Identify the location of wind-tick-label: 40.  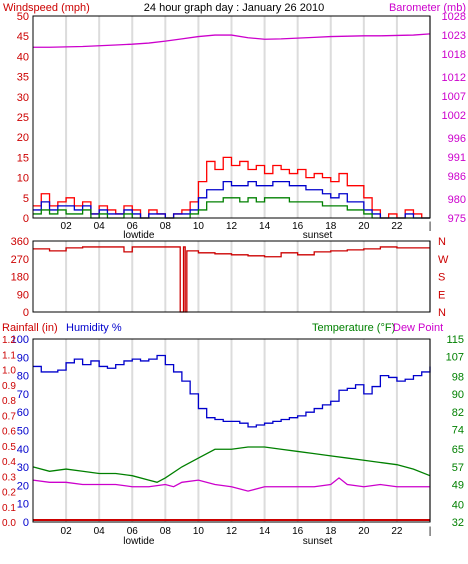
(23, 57).